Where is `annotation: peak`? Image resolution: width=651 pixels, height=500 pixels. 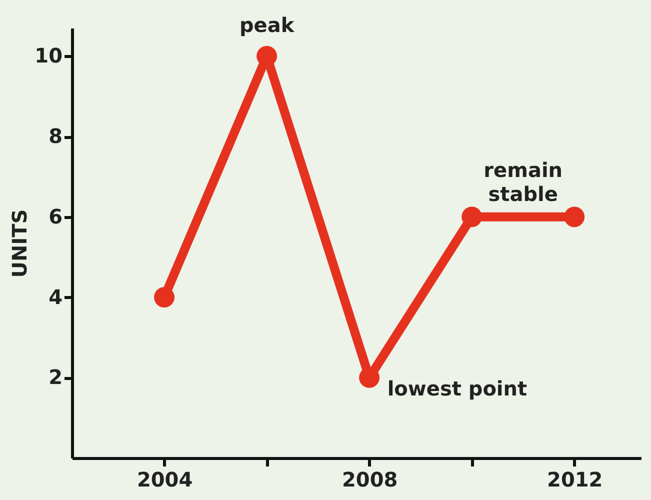
annotation: peak is located at coordinates (267, 25).